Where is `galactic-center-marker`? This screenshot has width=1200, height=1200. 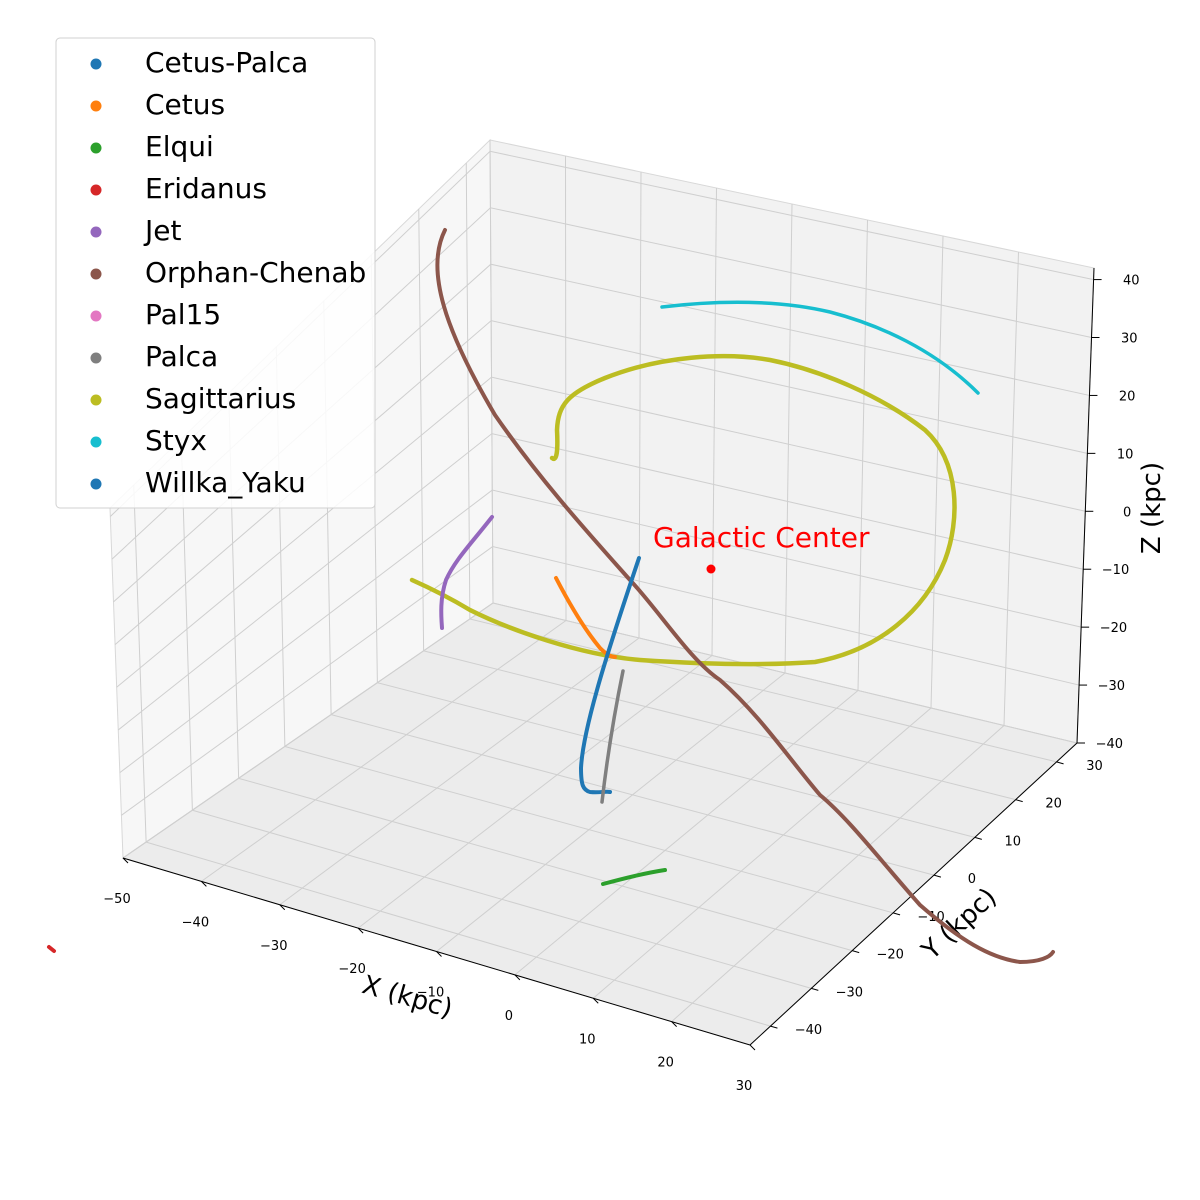 galactic-center-marker is located at coordinates (711, 569).